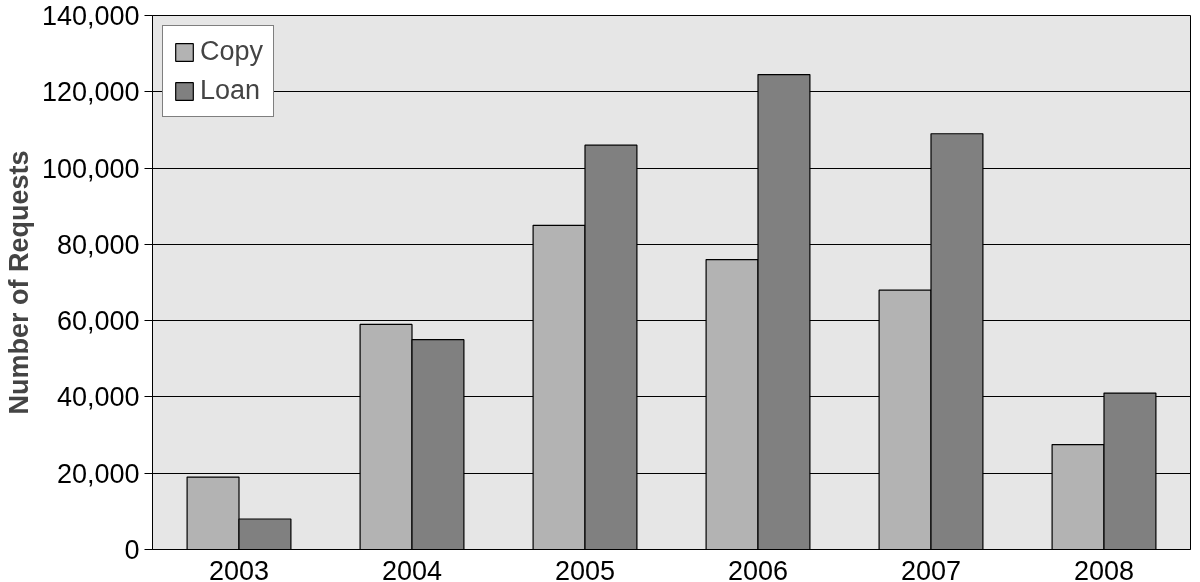 Image resolution: width=1200 pixels, height=582 pixels. I want to click on y-tick-label: 60,000, so click(98, 321).